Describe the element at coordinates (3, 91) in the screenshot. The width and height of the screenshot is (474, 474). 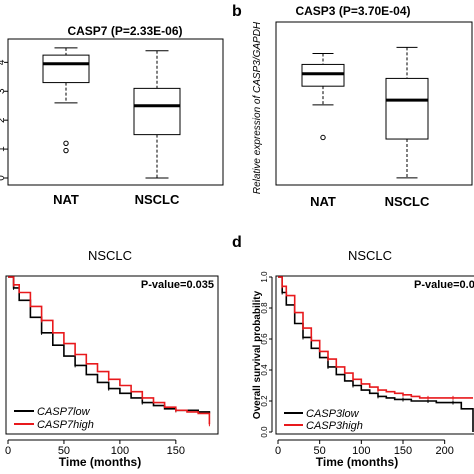
I see `box-chart-1-ytick-label: 3` at that location.